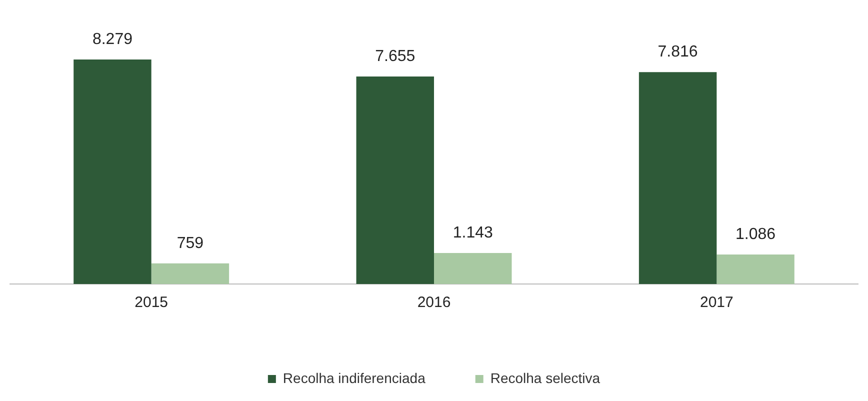  Describe the element at coordinates (545, 378) in the screenshot. I see `legend-label: Recolha selectiva` at that location.